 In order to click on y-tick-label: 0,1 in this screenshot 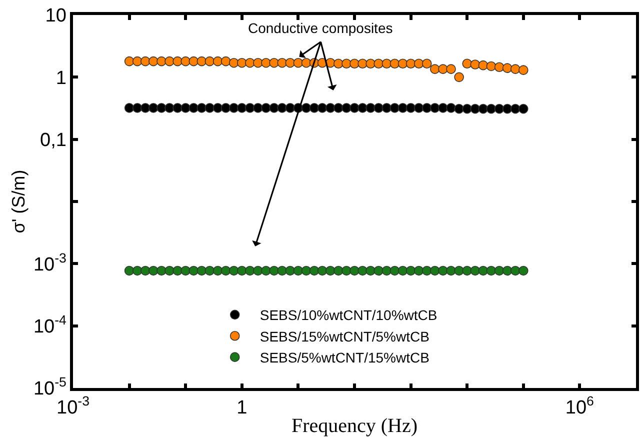, I will do `click(53, 140)`.